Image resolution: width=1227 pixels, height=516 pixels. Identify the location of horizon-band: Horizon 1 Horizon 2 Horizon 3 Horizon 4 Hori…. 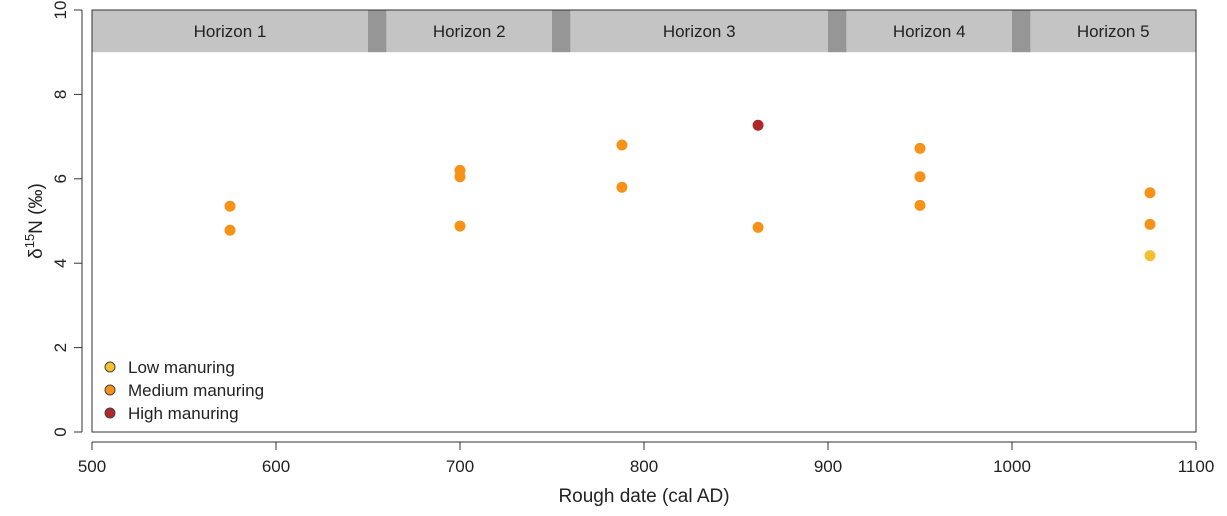
(644, 31).